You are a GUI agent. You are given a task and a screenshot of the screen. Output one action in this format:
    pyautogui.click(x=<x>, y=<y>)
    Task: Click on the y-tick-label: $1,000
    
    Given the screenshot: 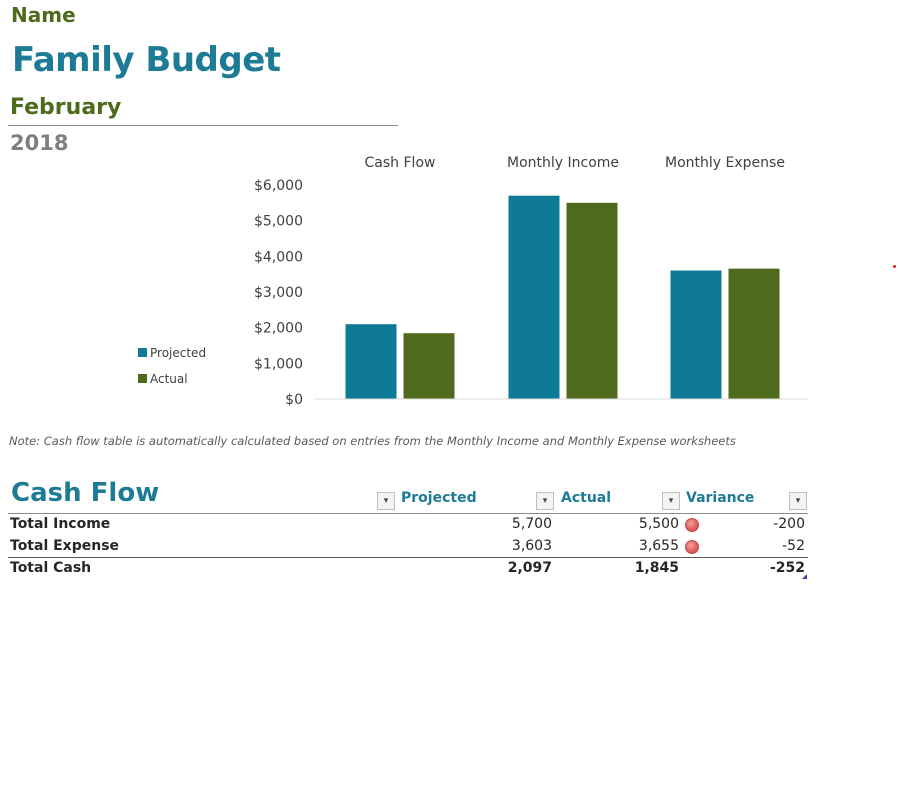 What is the action you would take?
    pyautogui.click(x=278, y=364)
    